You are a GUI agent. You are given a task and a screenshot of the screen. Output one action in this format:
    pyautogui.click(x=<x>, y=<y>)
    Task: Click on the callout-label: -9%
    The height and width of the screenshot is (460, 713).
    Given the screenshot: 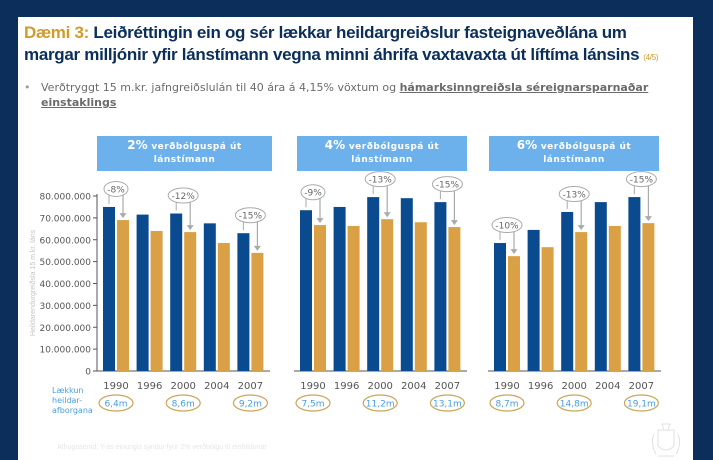 What is the action you would take?
    pyautogui.click(x=313, y=194)
    